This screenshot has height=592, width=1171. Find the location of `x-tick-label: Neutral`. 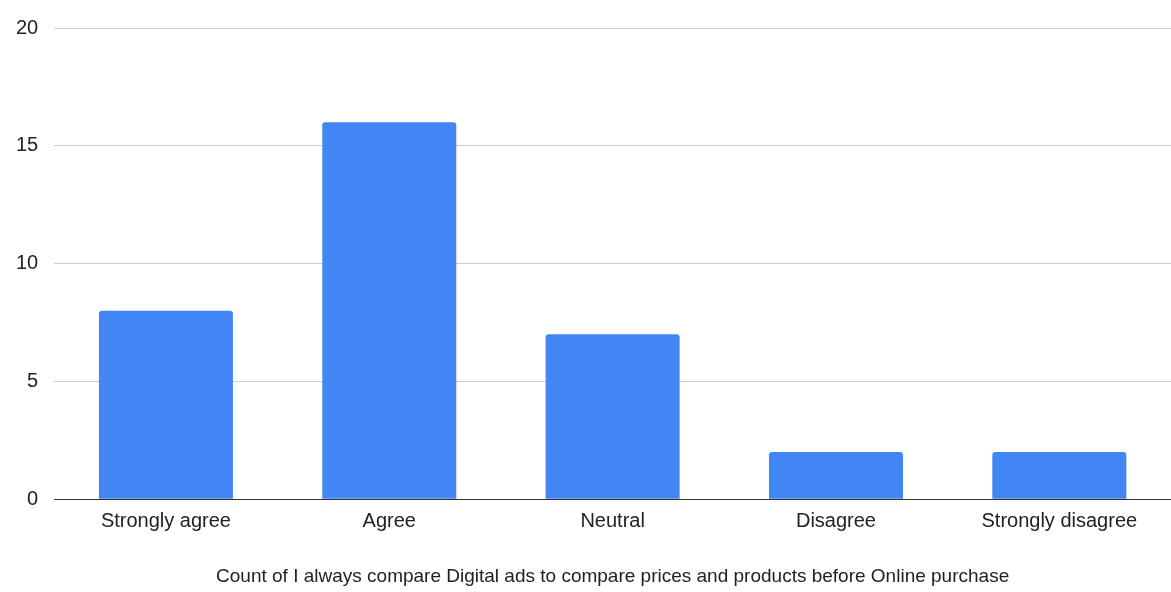

x-tick-label: Neutral is located at coordinates (612, 519).